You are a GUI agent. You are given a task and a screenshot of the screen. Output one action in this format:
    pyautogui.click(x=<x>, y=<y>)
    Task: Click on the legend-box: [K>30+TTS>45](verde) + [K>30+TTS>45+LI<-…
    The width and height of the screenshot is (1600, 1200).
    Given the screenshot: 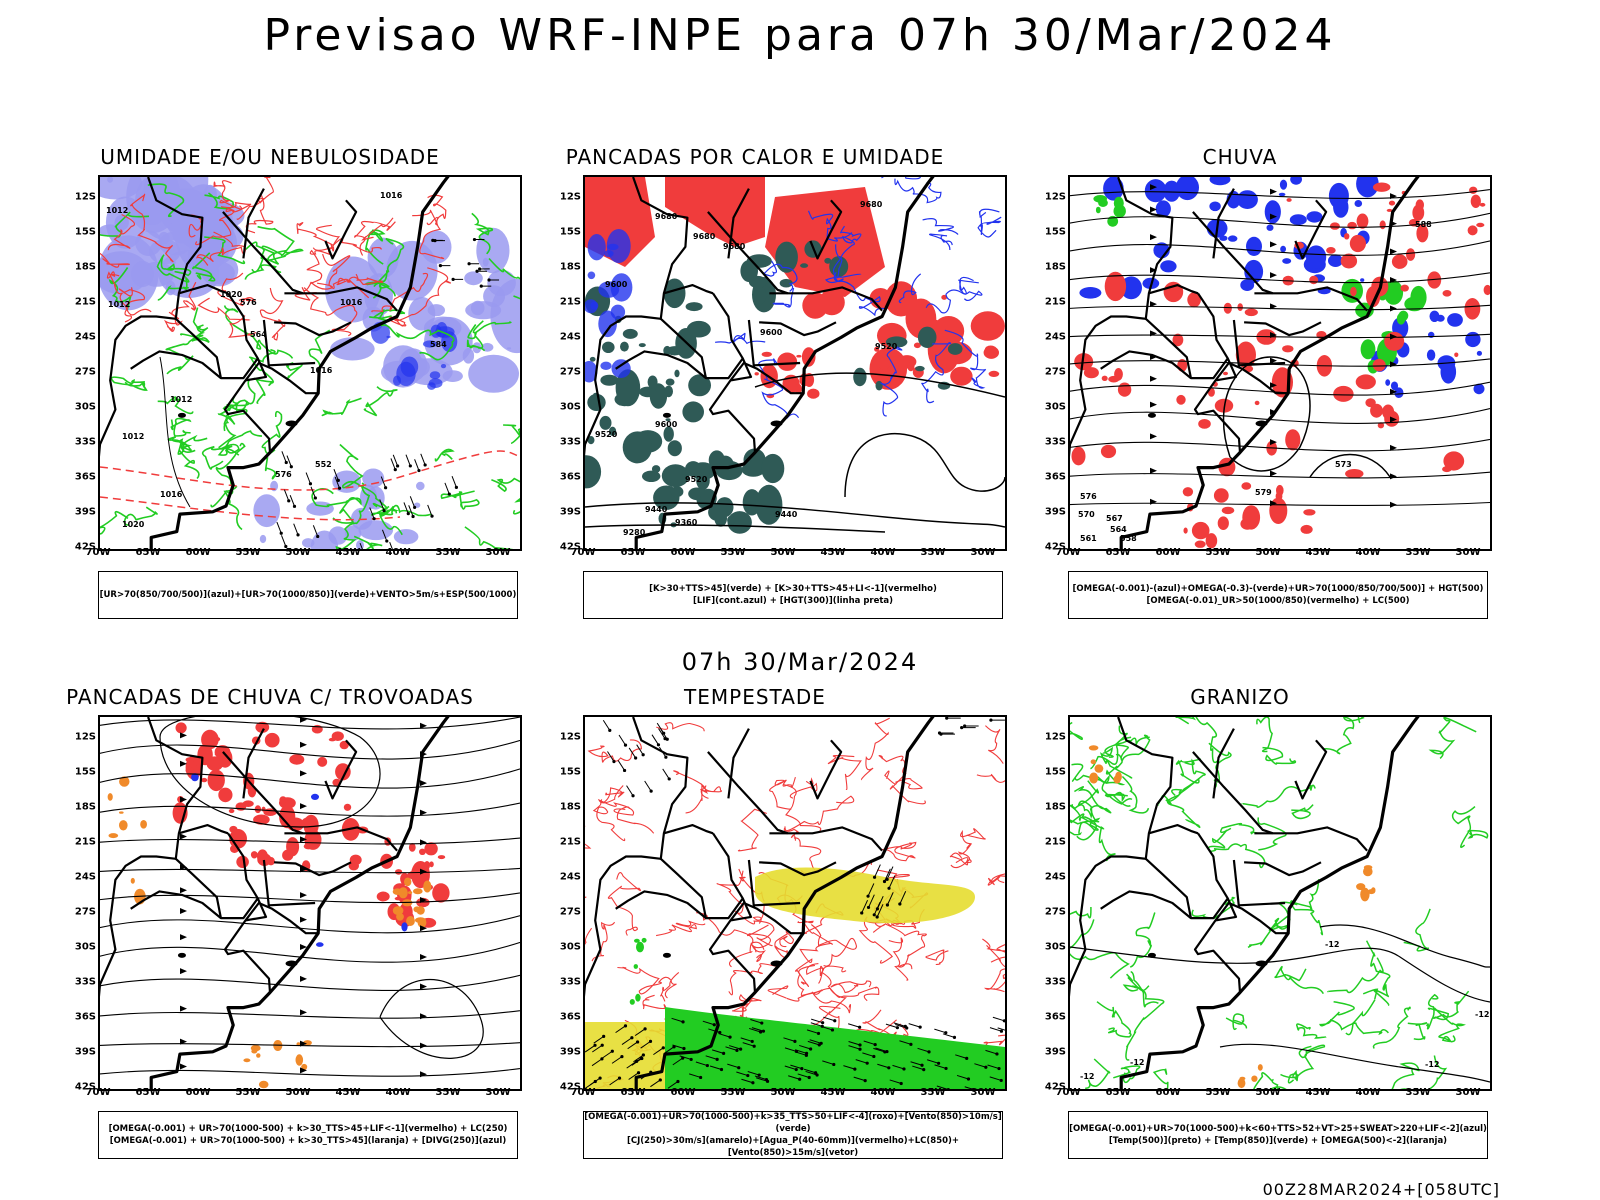 What is the action you would take?
    pyautogui.click(x=793, y=595)
    